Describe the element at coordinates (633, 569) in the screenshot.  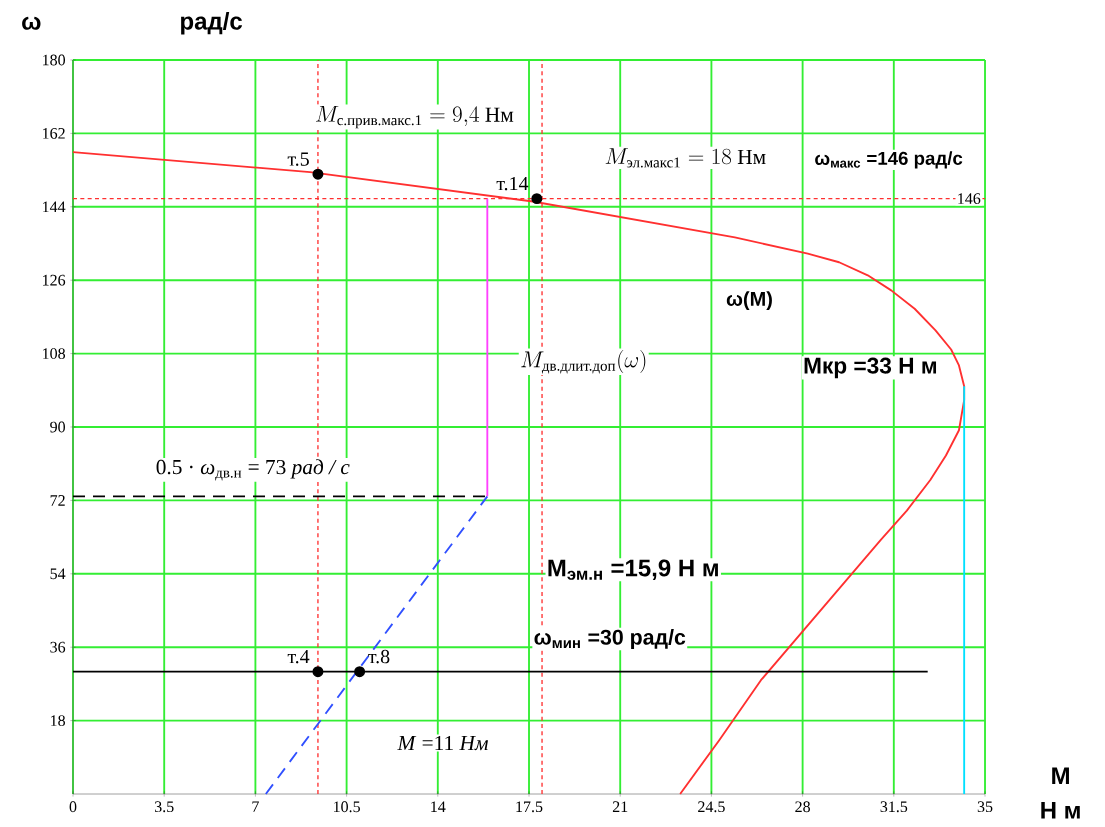
I see `annotation: М$_{эм.н}$ =15,9 Н м` at that location.